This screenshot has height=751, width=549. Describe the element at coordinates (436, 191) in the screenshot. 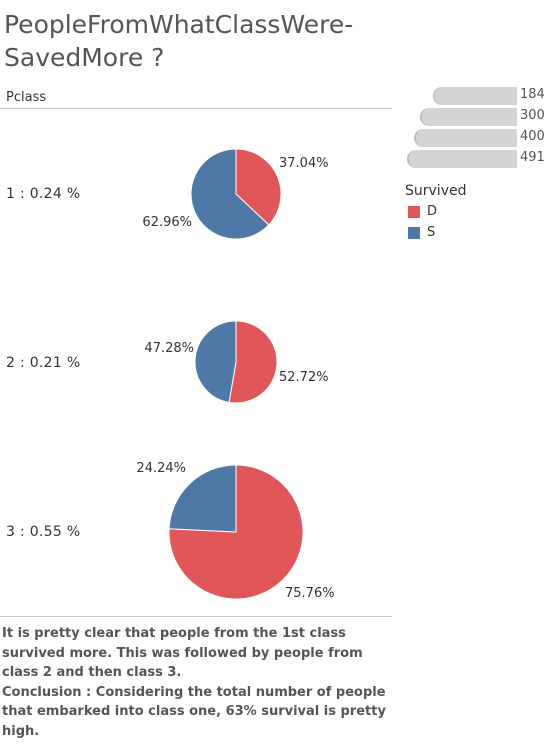

I see `color-legend-title: Survived` at that location.